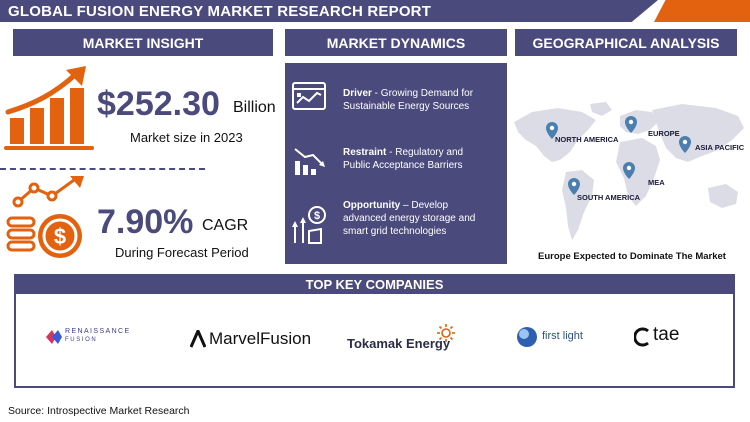  What do you see at coordinates (158, 104) in the screenshot?
I see `market-size-value: $252.30` at bounding box center [158, 104].